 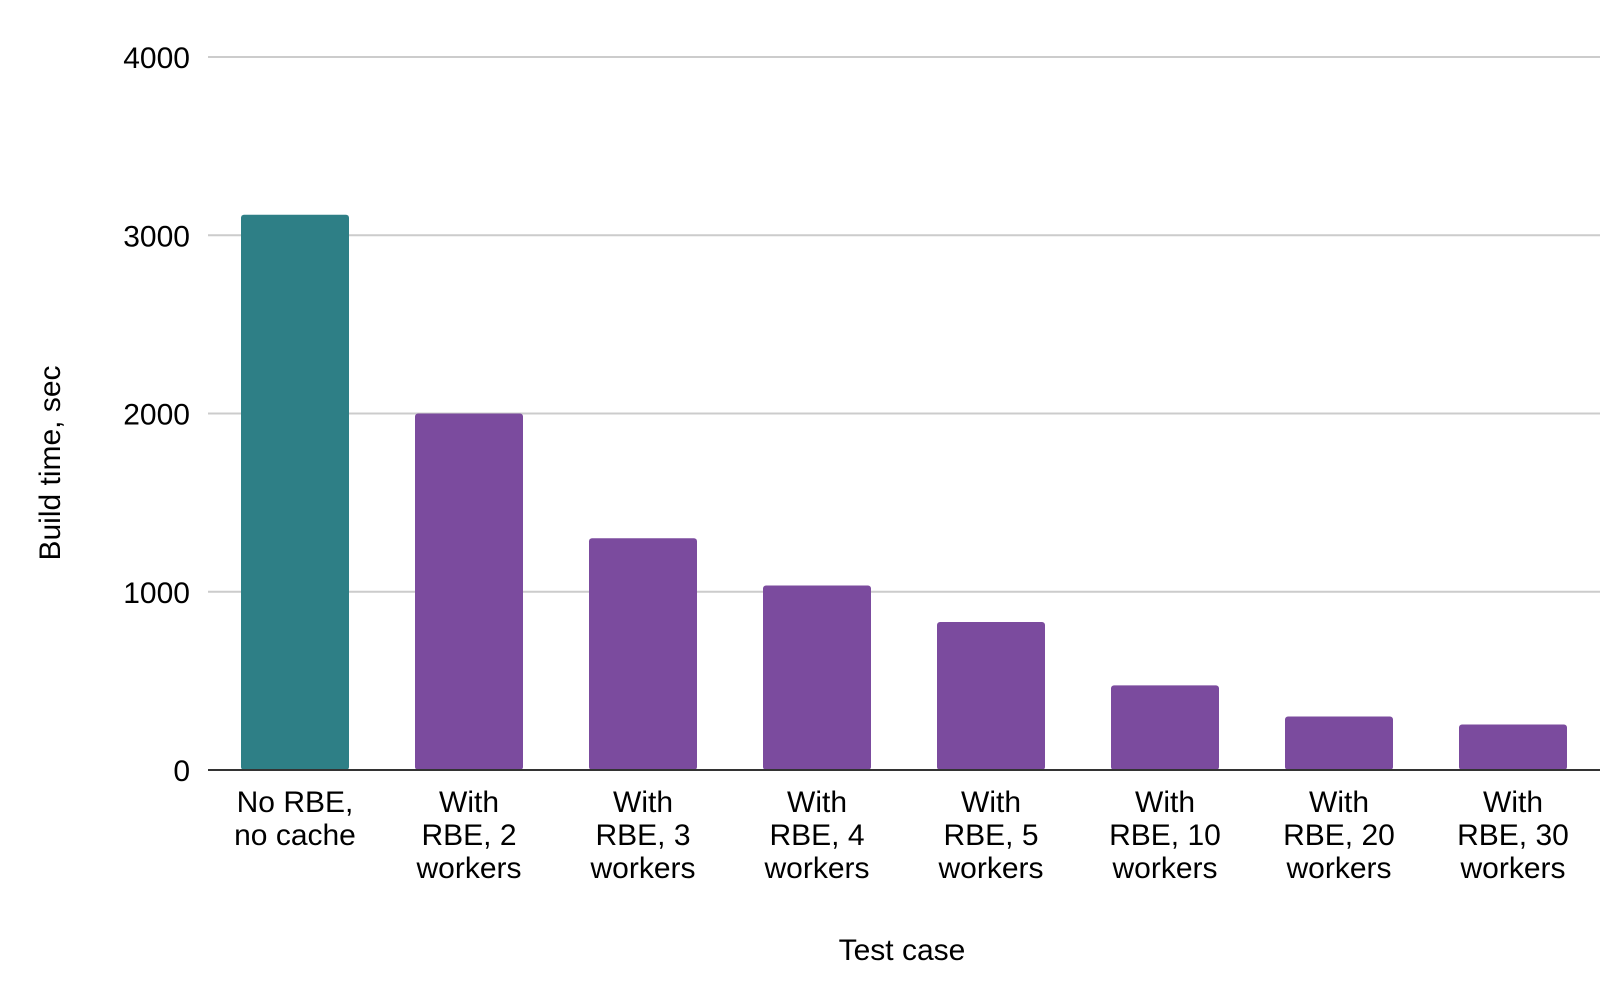 I want to click on y-tick-label: 4000, so click(x=156, y=58).